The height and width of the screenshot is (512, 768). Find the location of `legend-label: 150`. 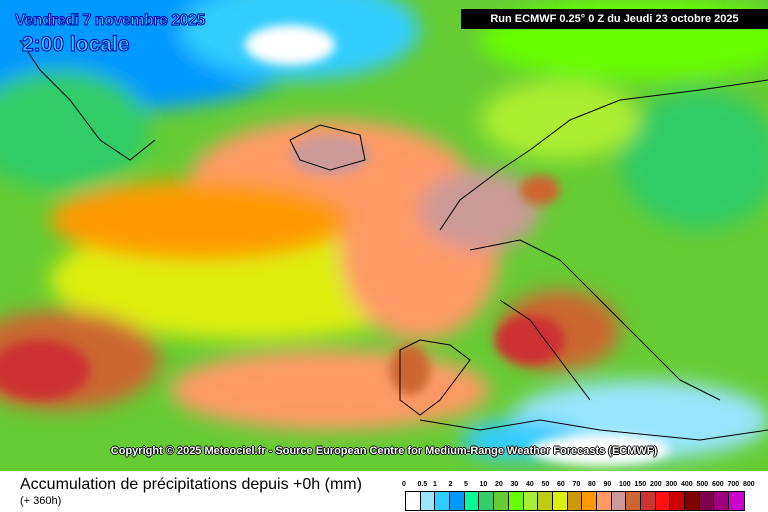

legend-label: 150 is located at coordinates (640, 484).